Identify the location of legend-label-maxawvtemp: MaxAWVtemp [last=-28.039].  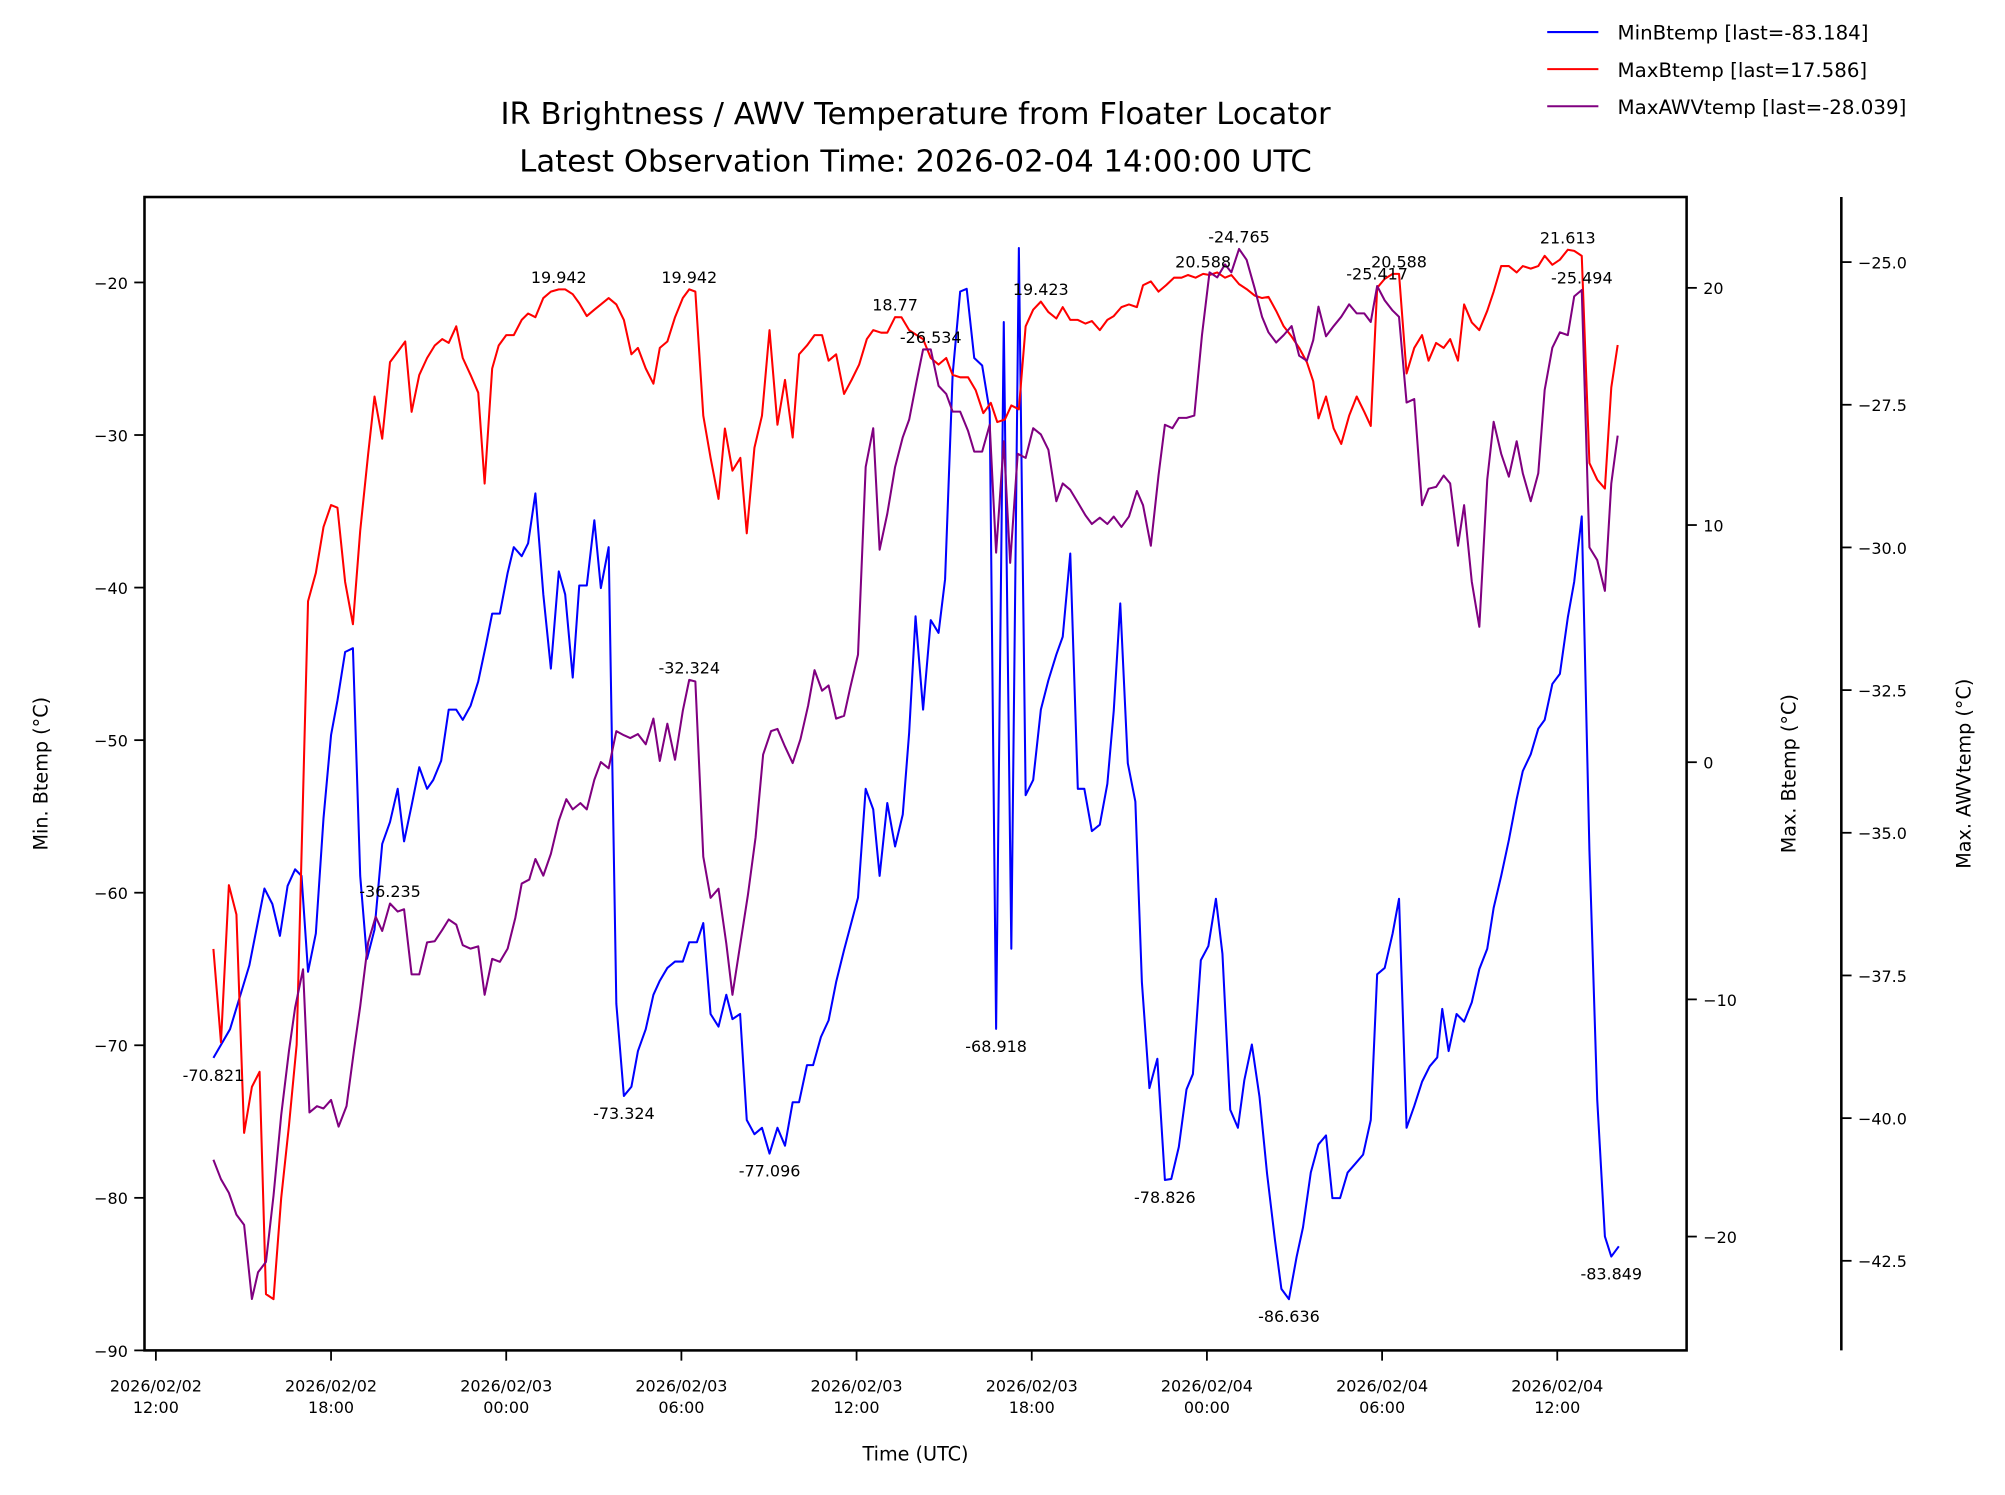
(1762, 107).